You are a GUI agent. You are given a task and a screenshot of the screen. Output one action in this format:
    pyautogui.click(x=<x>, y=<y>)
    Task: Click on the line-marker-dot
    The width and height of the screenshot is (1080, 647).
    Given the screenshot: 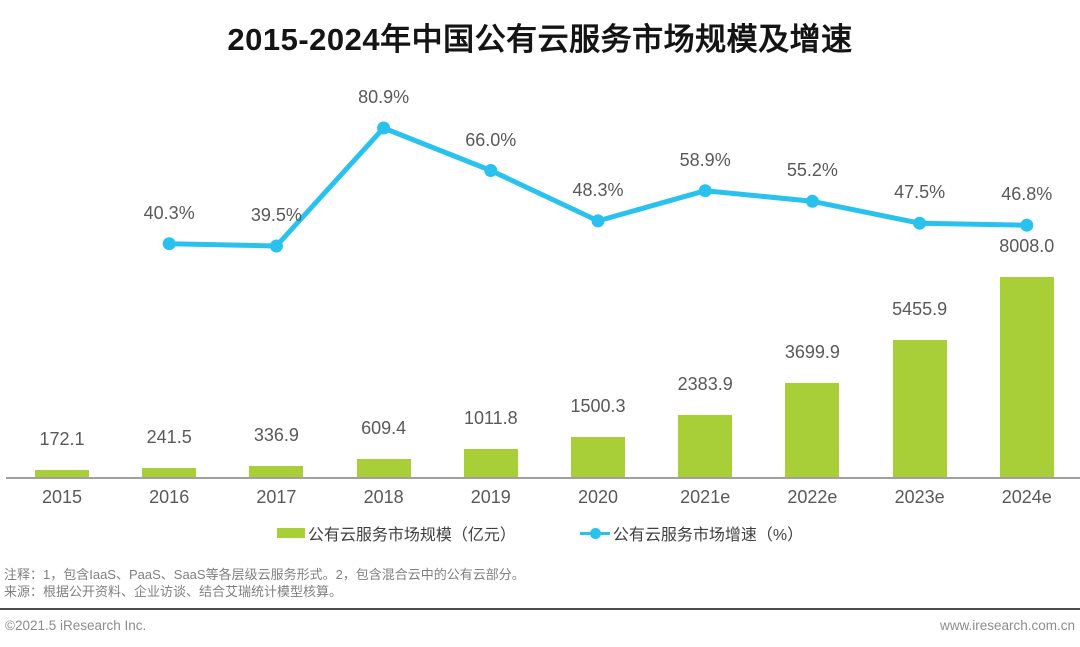 What is the action you would take?
    pyautogui.click(x=595, y=533)
    